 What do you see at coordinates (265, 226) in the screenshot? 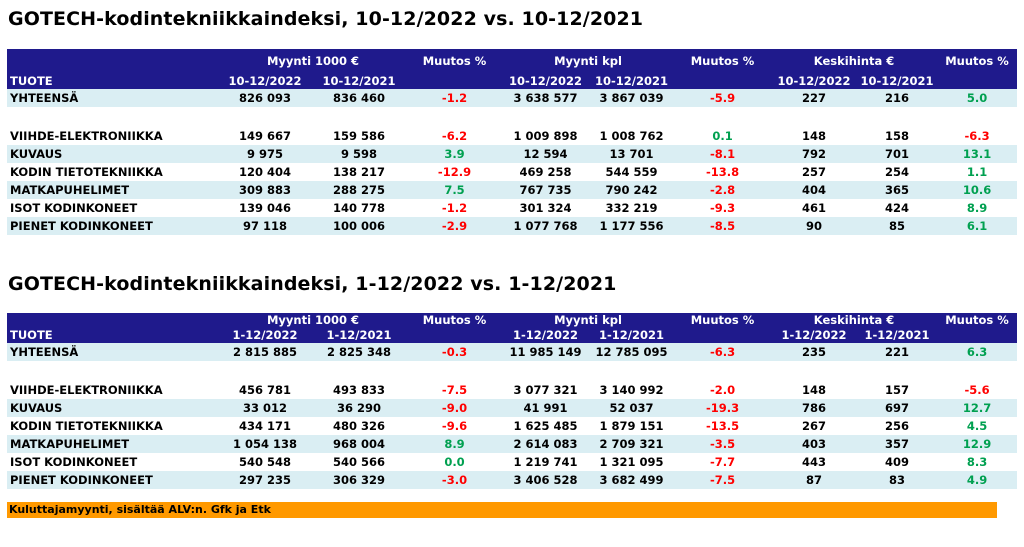
I see `sales-value-current: 97 118` at bounding box center [265, 226].